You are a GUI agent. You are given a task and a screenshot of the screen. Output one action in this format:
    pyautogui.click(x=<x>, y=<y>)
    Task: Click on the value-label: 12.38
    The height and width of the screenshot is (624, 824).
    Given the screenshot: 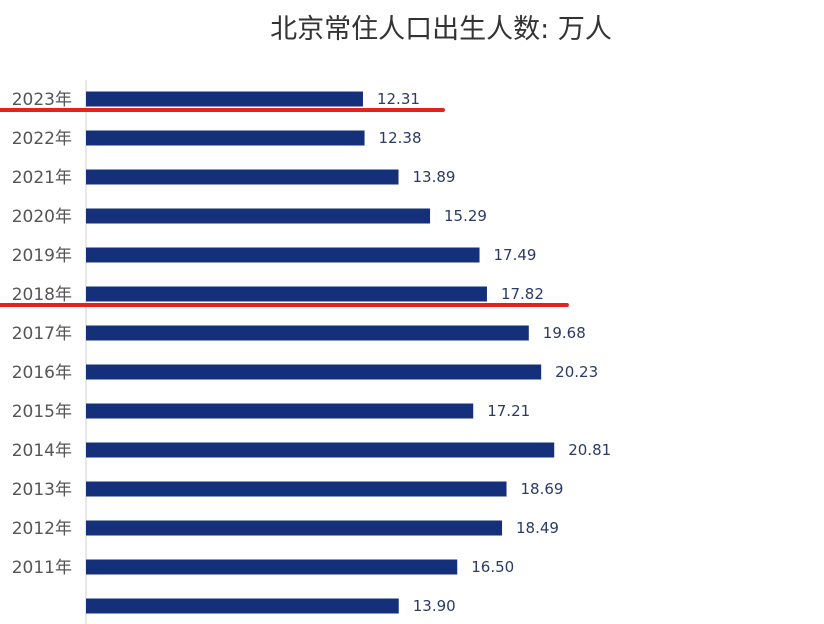 What is the action you would take?
    pyautogui.click(x=400, y=138)
    